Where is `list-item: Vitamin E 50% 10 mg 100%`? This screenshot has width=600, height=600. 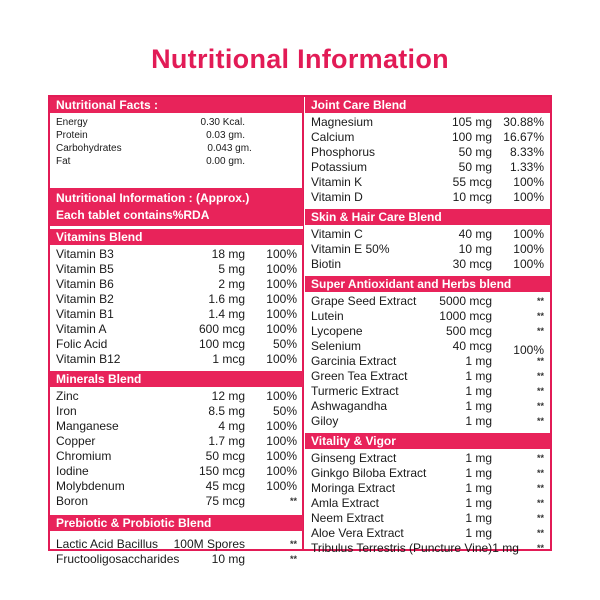 list-item: Vitamin E 50% 10 mg 100% is located at coordinates (427, 249).